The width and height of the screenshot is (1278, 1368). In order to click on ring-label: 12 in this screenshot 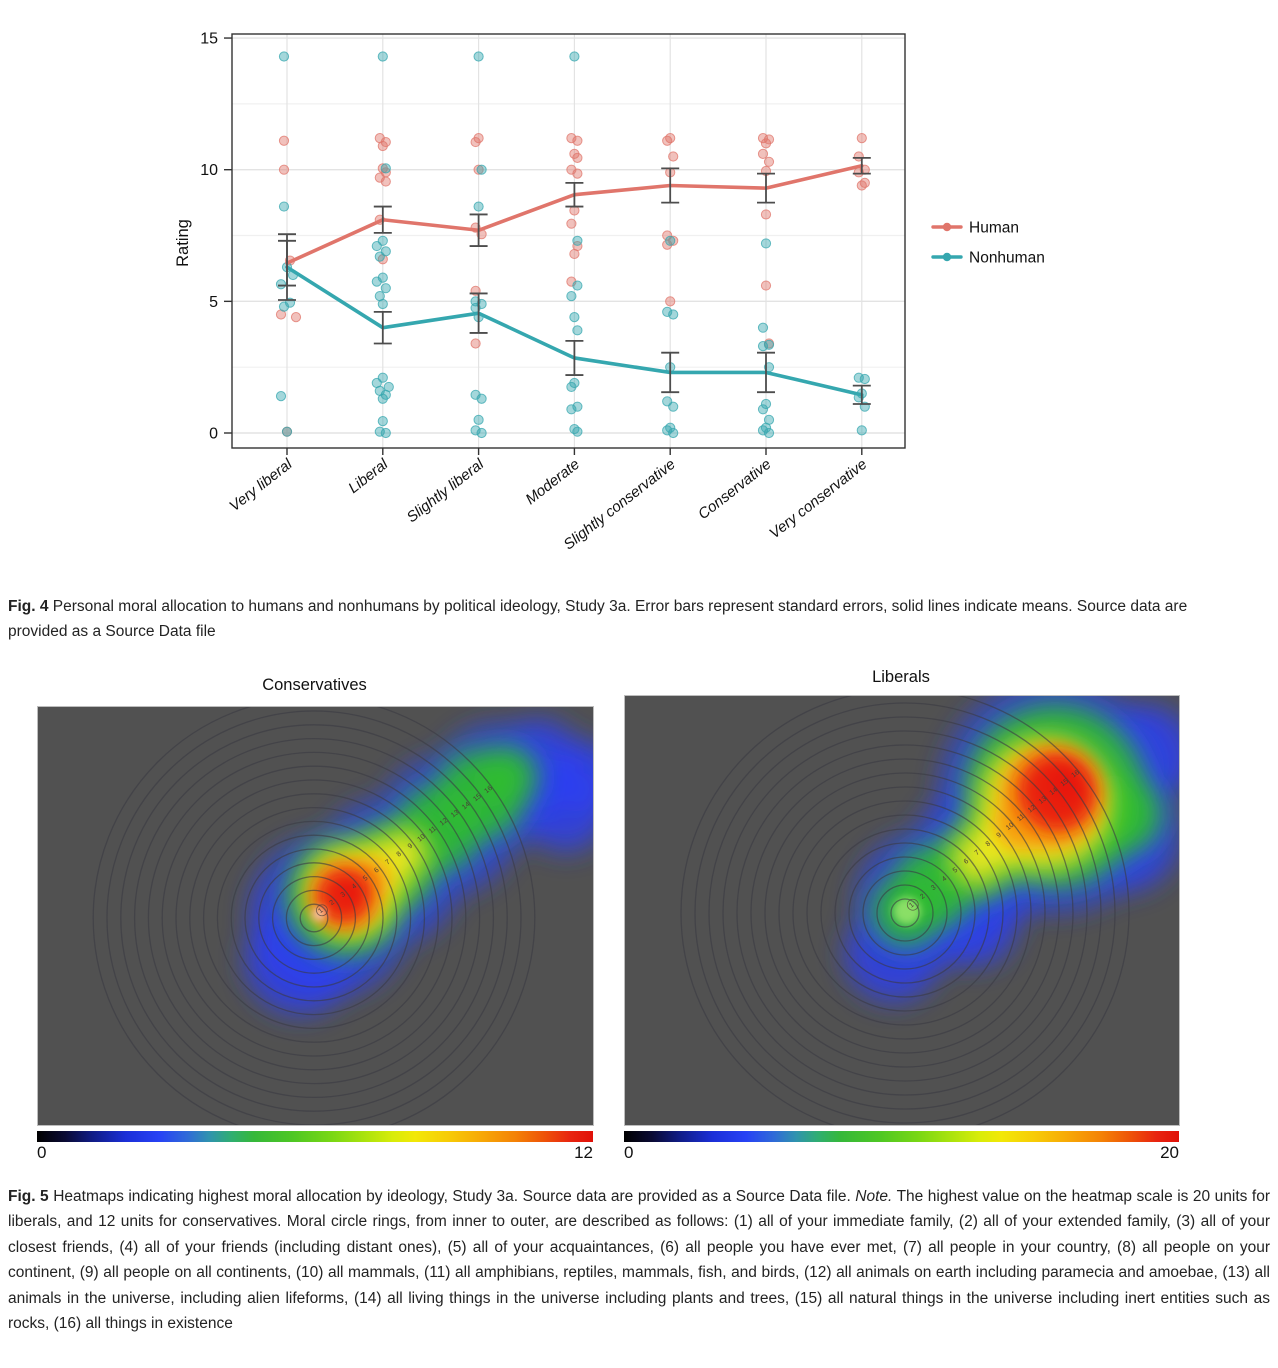, I will do `click(444, 822)`.